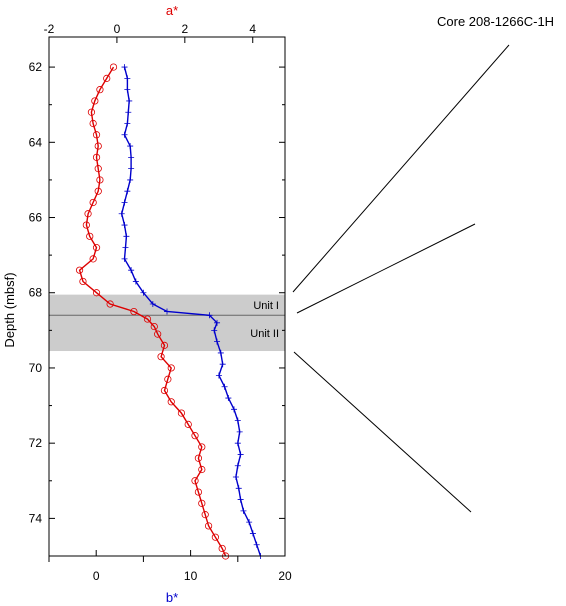  I want to click on y-tick-label: 62, so click(36, 67).